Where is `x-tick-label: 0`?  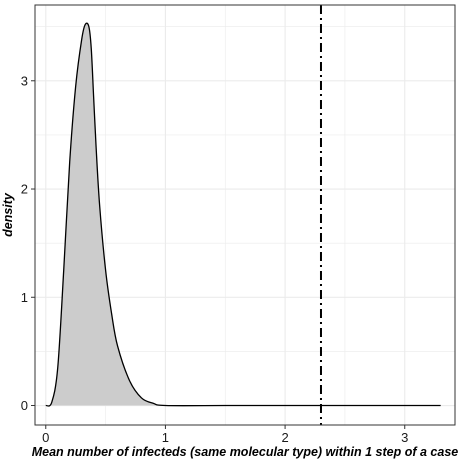 x-tick-label: 0 is located at coordinates (45, 437).